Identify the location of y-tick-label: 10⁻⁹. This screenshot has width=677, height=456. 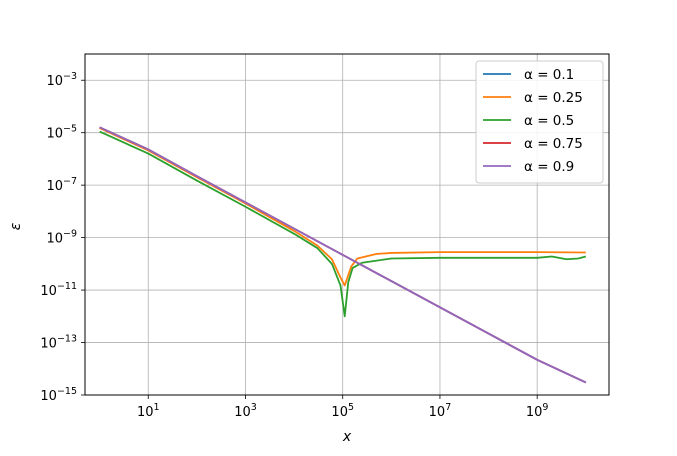
(61, 238).